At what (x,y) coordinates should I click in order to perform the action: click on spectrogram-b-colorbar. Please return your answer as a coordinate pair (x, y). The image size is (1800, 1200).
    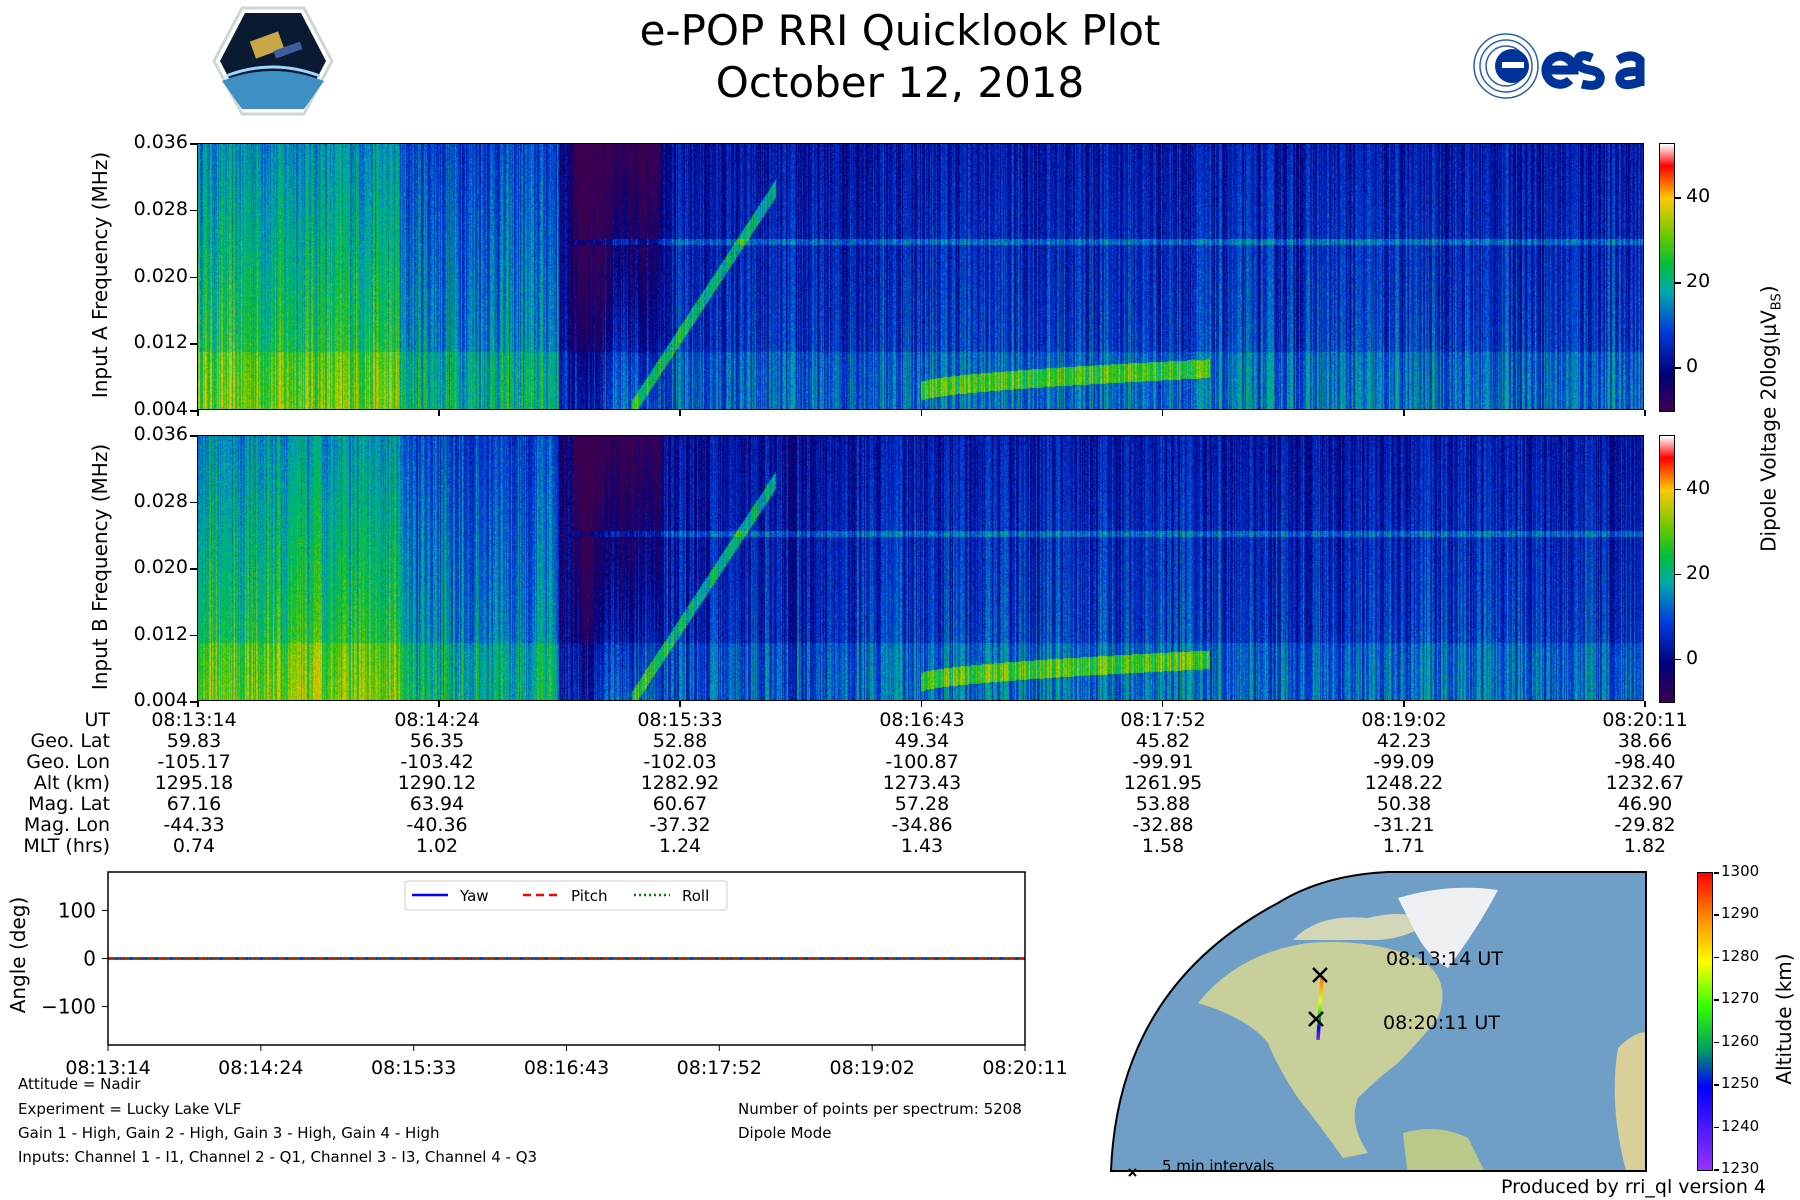
    Looking at the image, I should click on (1667, 569).